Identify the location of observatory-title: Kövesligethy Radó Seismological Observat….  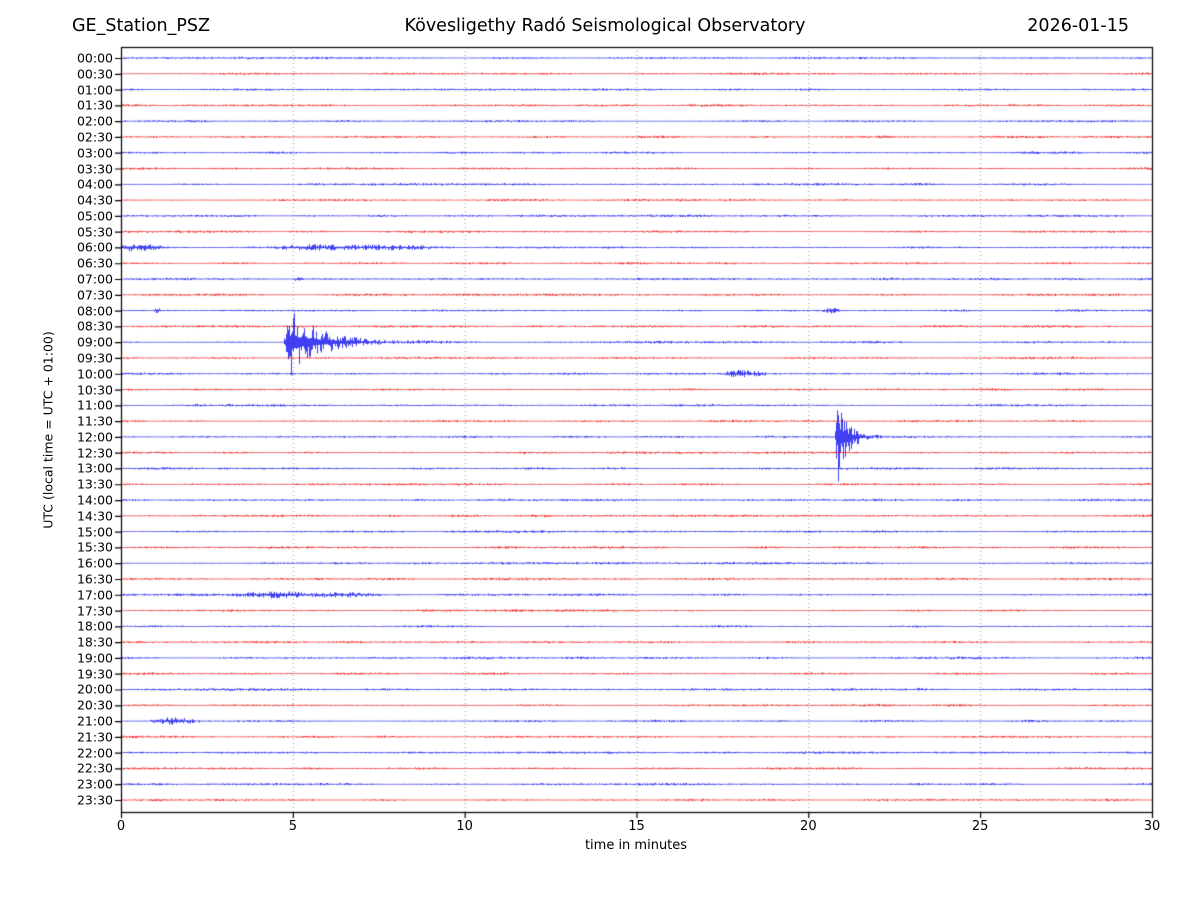
(605, 26).